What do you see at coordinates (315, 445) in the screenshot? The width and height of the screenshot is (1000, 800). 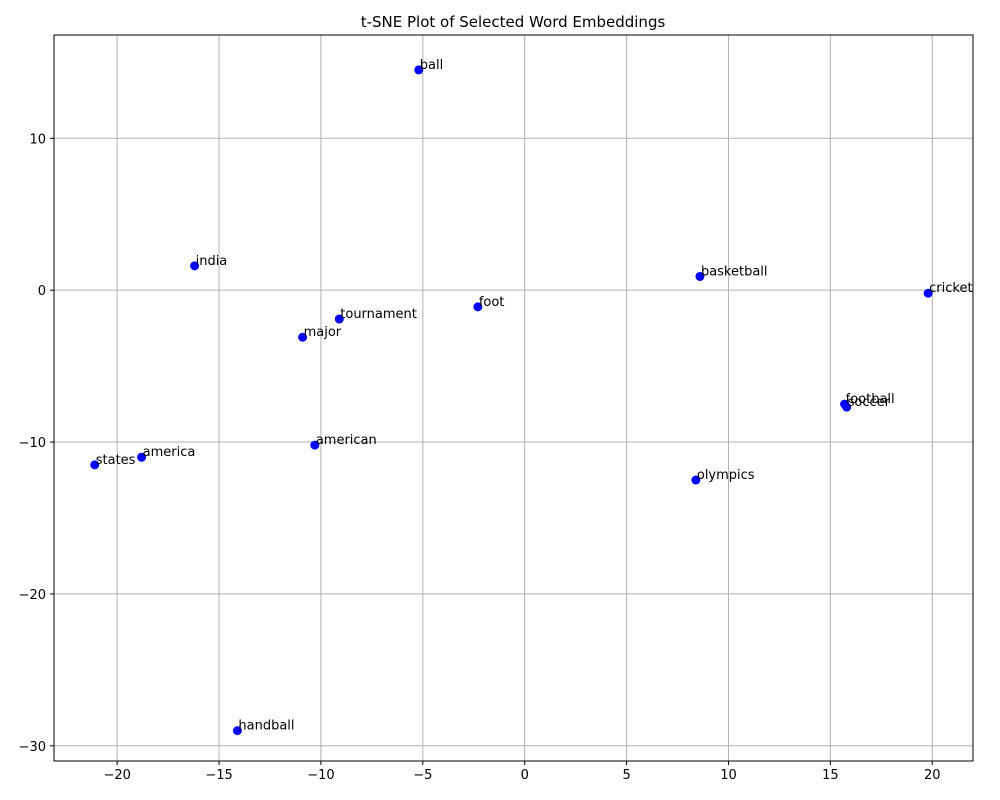 I see `data-point-american` at bounding box center [315, 445].